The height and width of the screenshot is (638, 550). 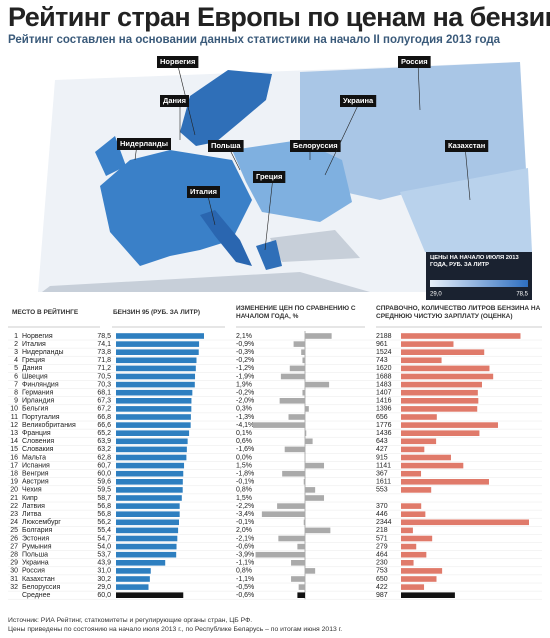 I want to click on value-label: 446, so click(x=382, y=514).